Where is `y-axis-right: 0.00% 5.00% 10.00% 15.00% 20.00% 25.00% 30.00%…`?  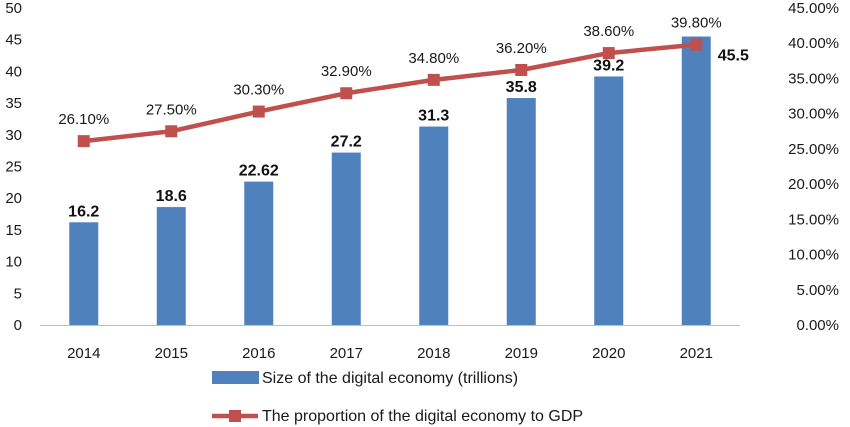
y-axis-right: 0.00% 5.00% 10.00% 15.00% 20.00% 25.00% 30.00%… is located at coordinates (813, 167).